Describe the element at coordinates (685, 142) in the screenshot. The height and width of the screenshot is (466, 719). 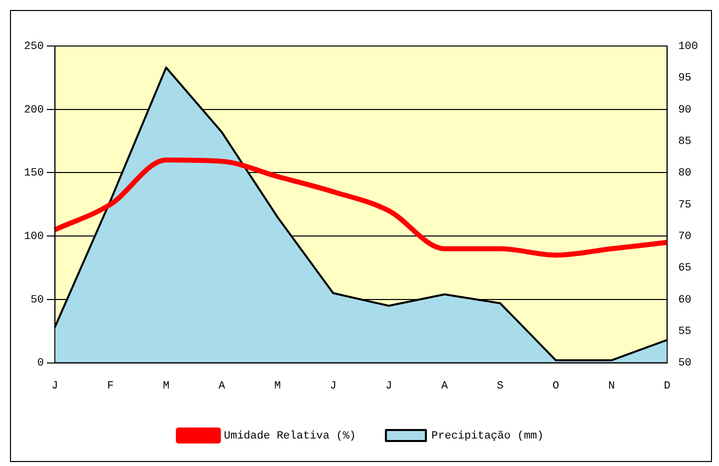
I see `y2-tick-label: 85` at that location.